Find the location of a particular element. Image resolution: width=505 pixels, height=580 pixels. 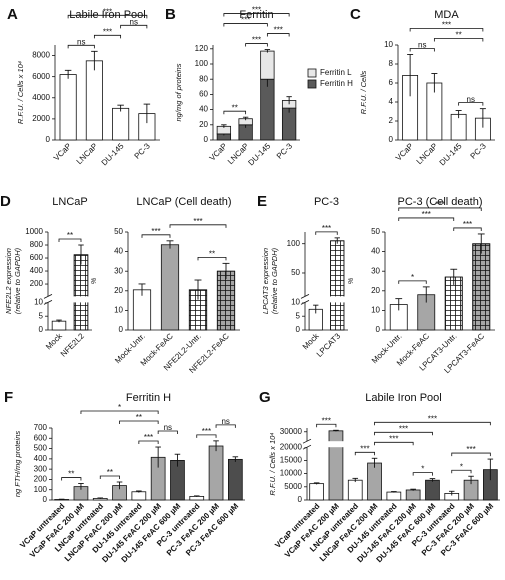

panel-label: B is located at coordinates (170, 14).